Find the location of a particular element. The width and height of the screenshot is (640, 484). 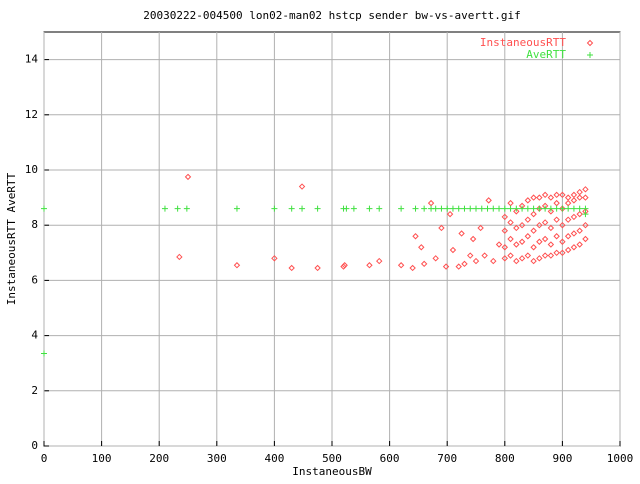

x-tick-label: 300 is located at coordinates (217, 458).